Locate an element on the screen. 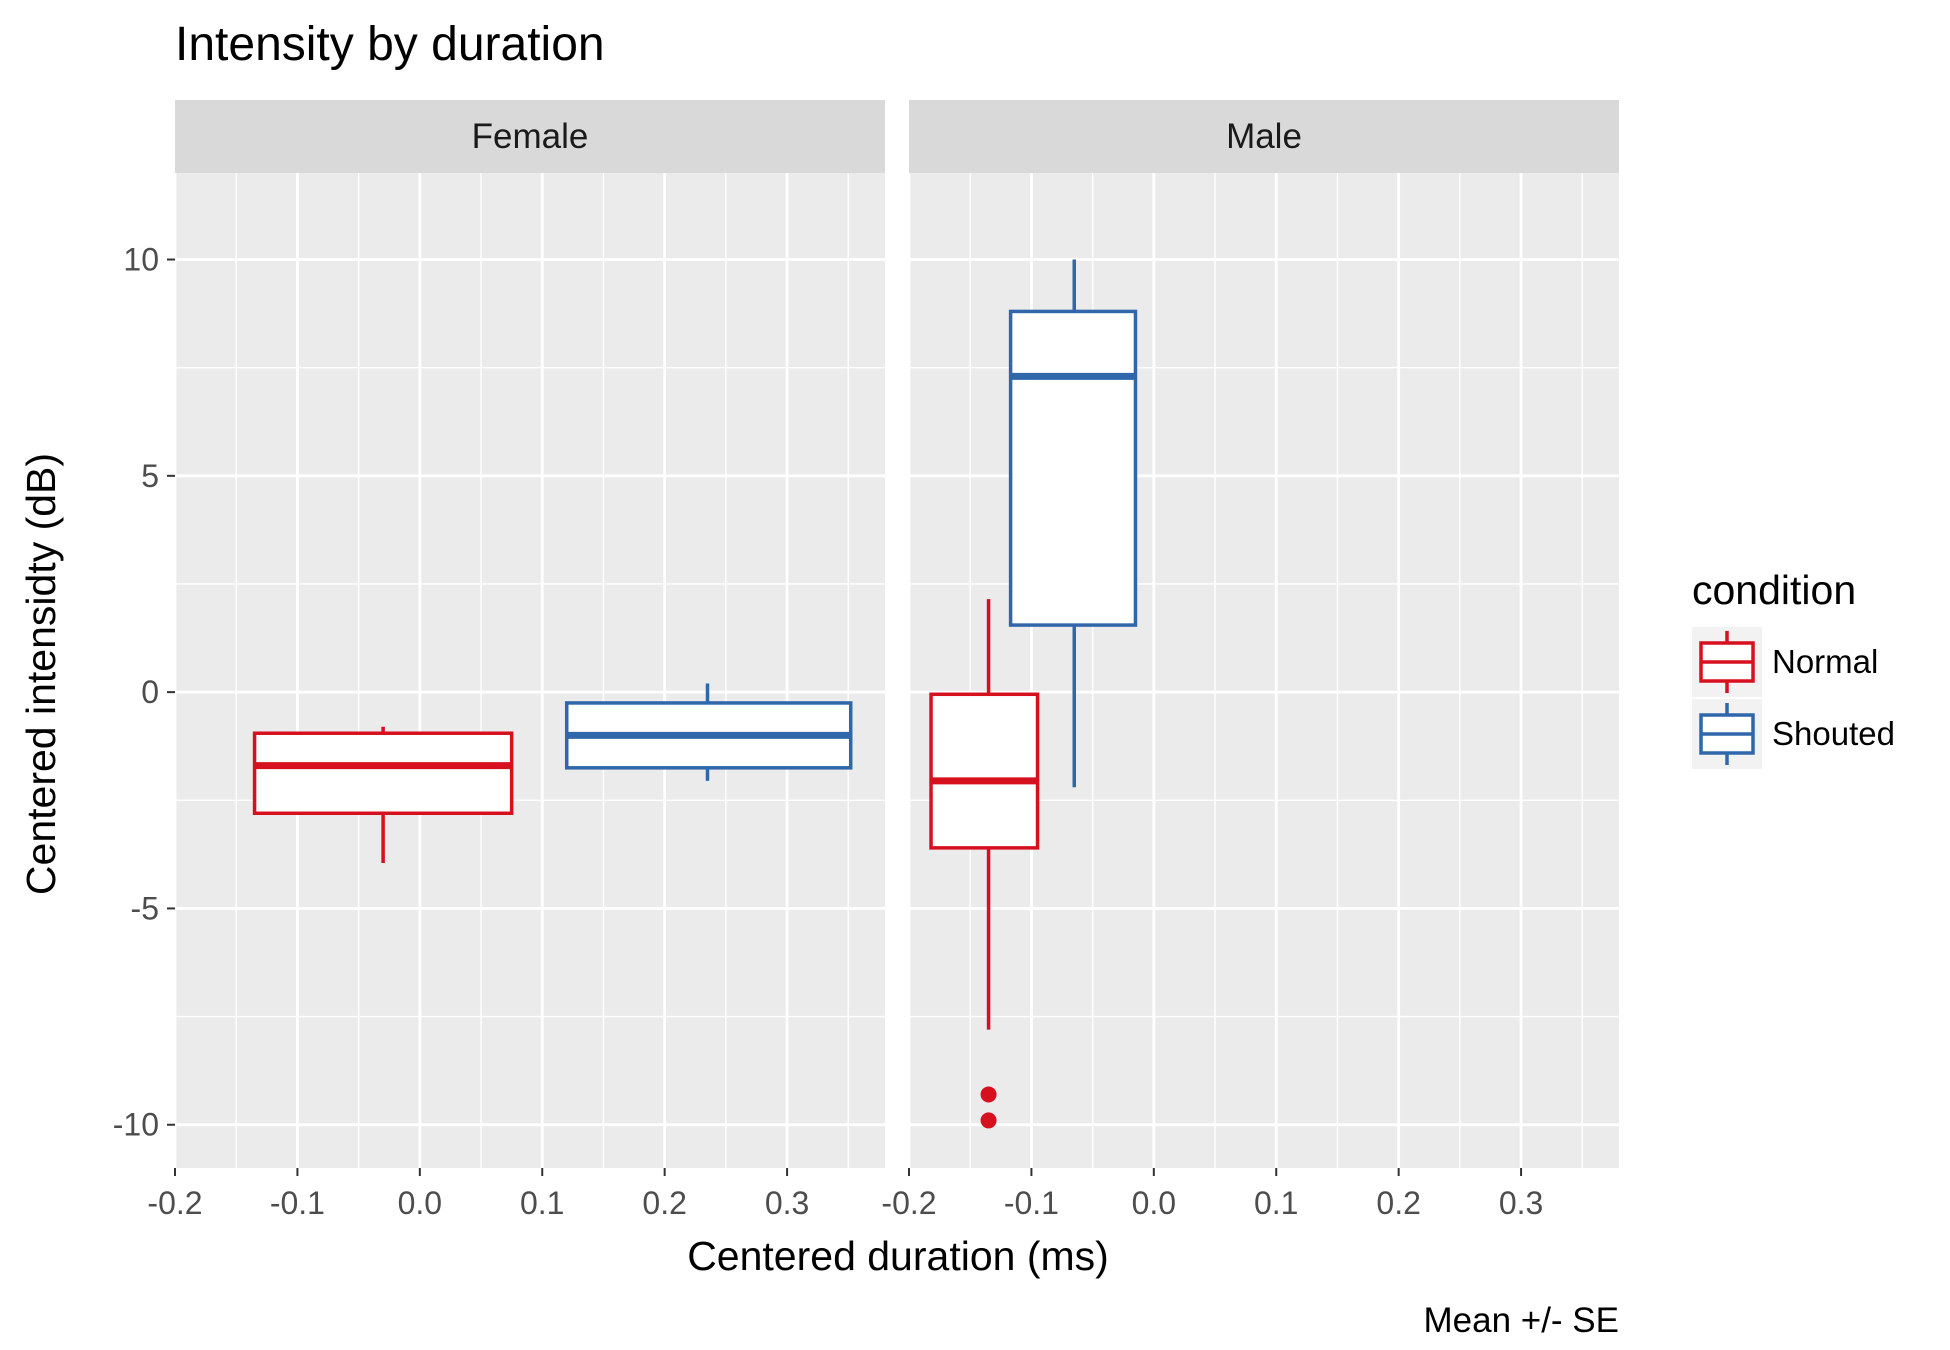 The height and width of the screenshot is (1350, 1950). y-tick-label: -5 is located at coordinates (145, 908).